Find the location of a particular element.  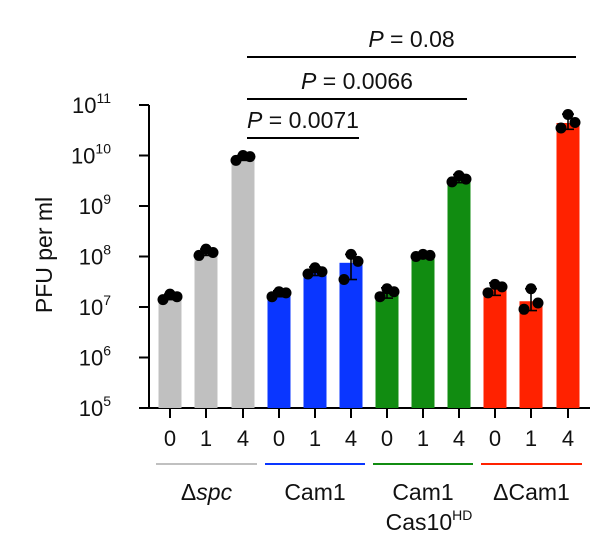

group-label: Δspc is located at coordinates (207, 492).